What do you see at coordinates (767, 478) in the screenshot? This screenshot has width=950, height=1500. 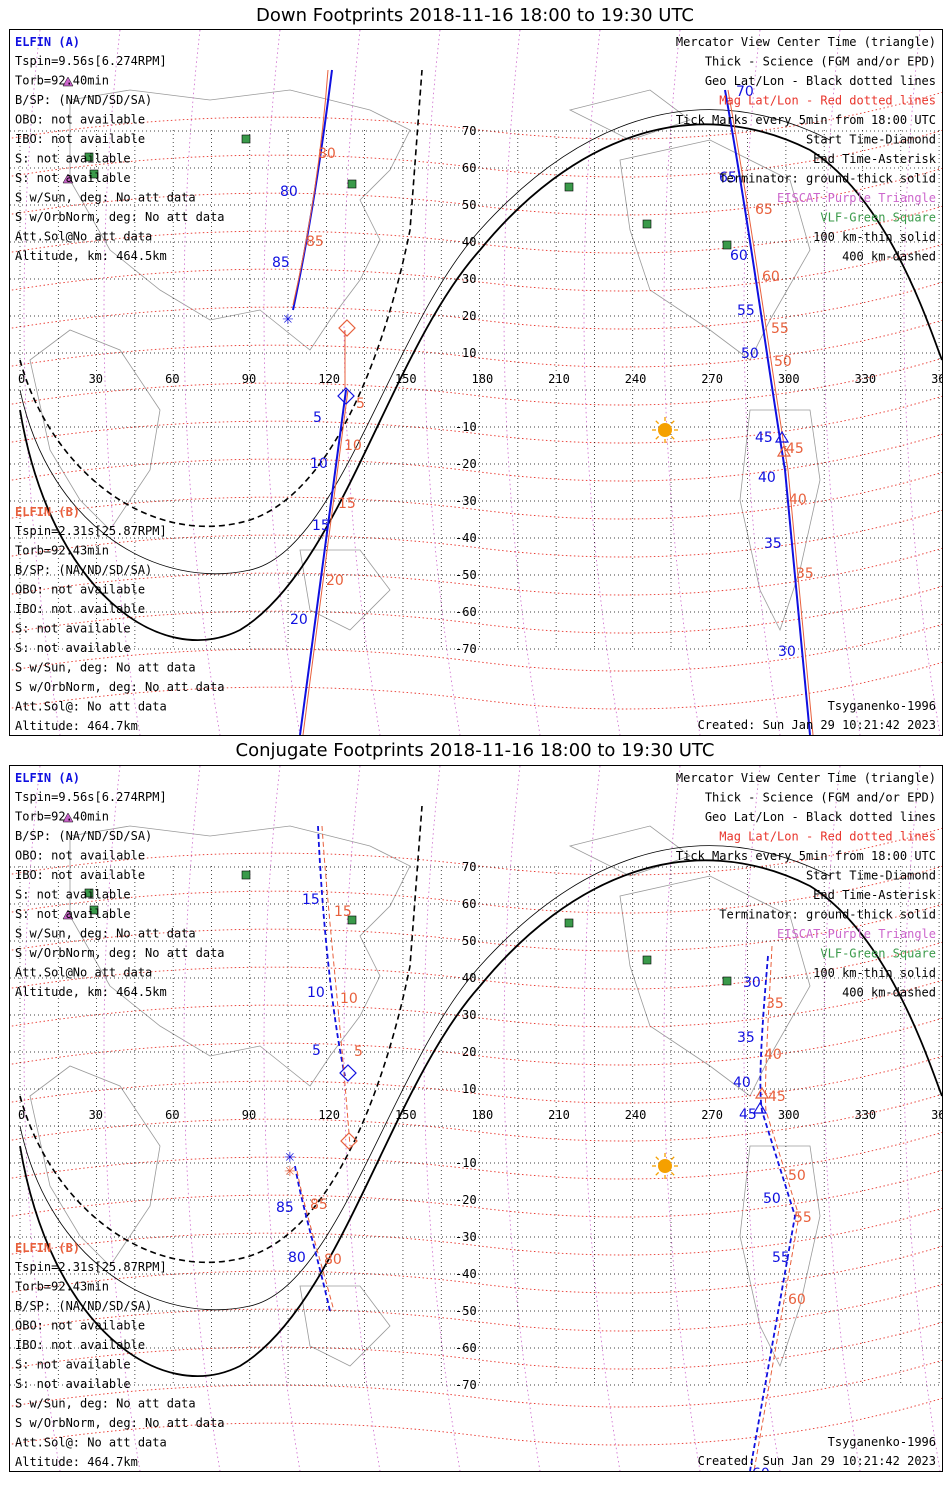 I see `elfin-b-tick-label: 40` at bounding box center [767, 478].